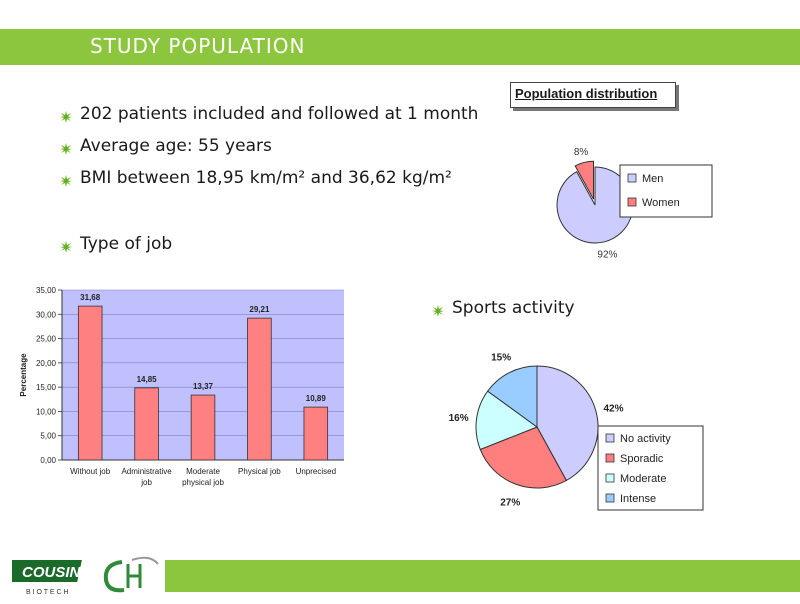 This screenshot has width=800, height=604. I want to click on x-tick-label: Without job, so click(90, 471).